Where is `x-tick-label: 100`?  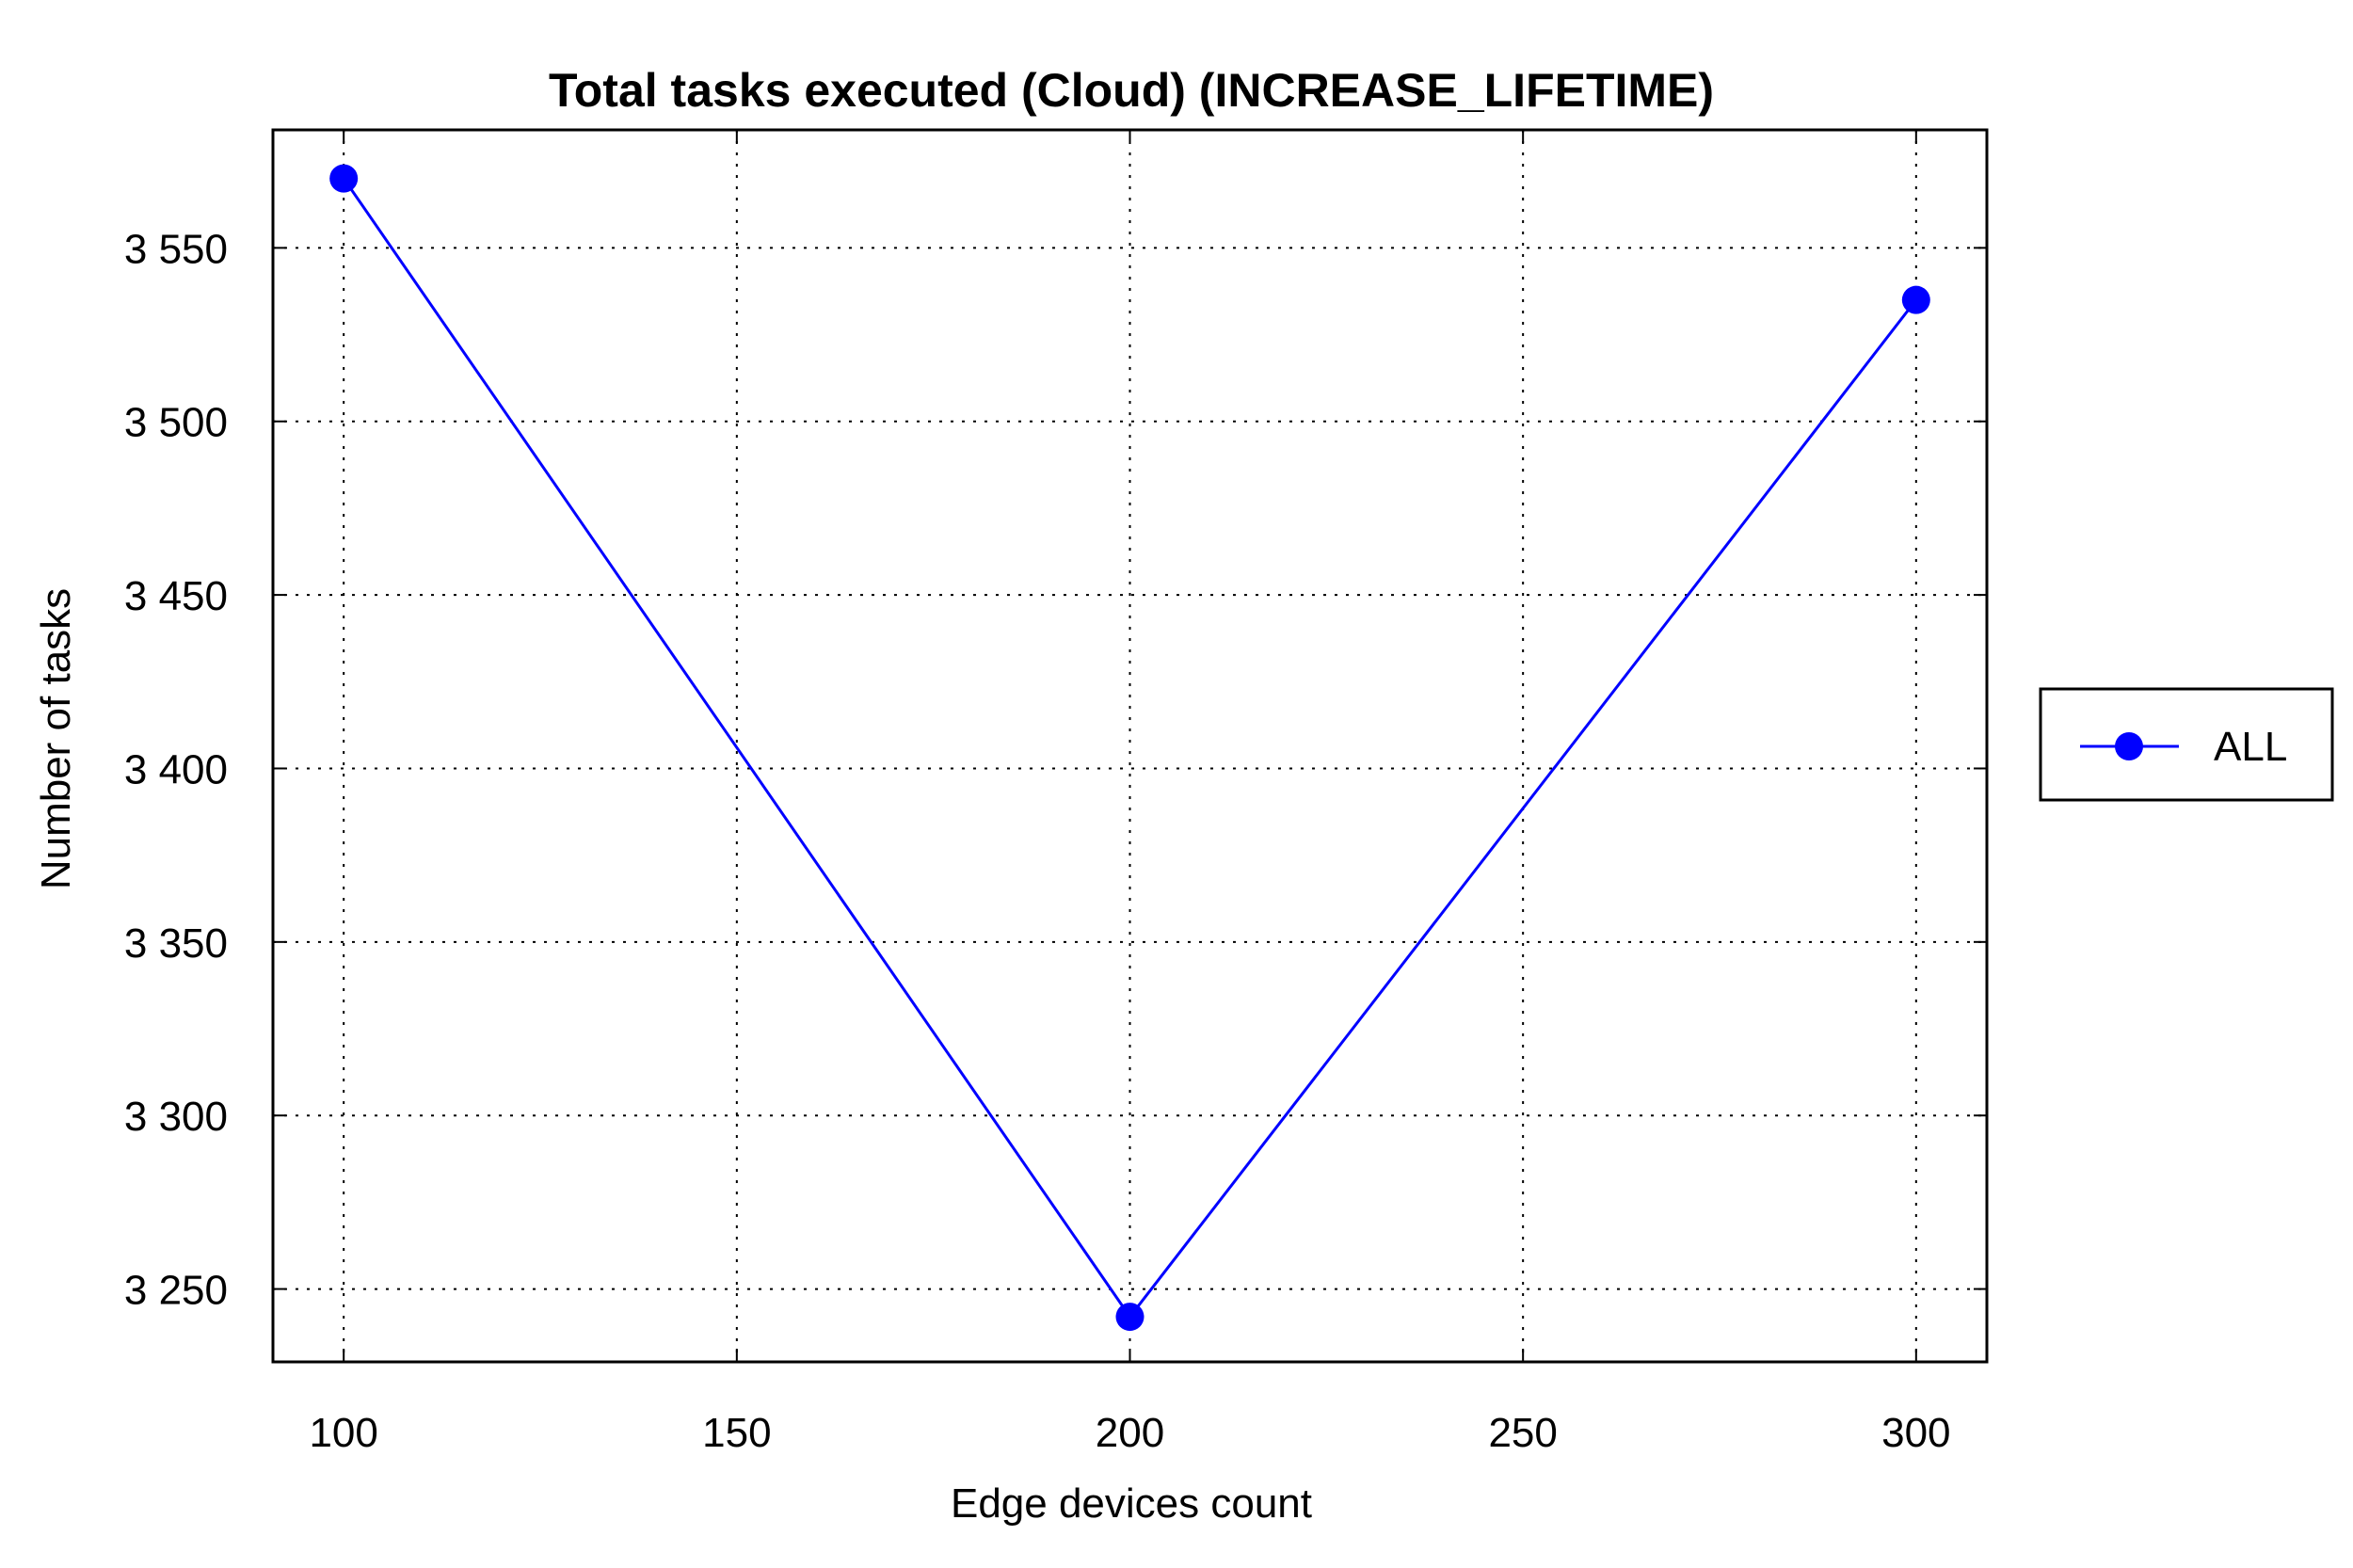 x-tick-label: 100 is located at coordinates (343, 1433).